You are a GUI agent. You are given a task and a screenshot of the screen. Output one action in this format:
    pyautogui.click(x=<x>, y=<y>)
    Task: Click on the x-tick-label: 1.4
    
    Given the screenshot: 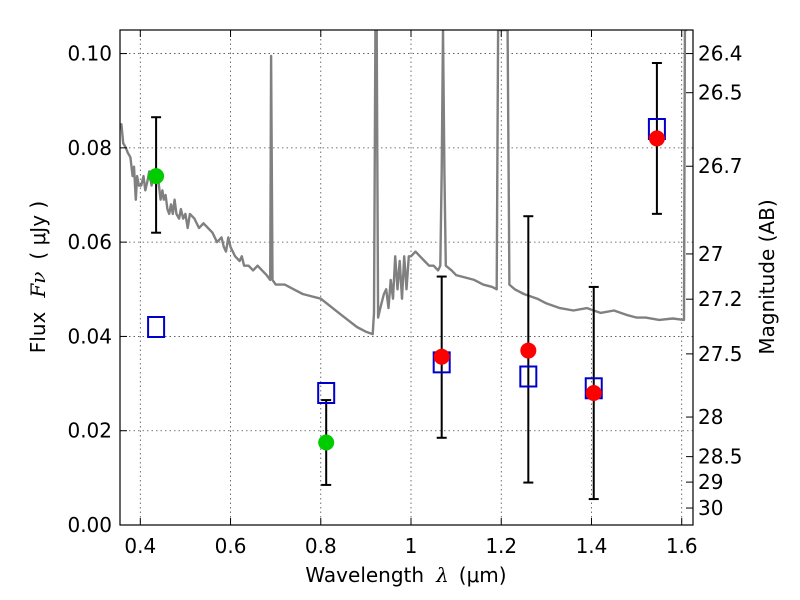 What is the action you would take?
    pyautogui.click(x=592, y=546)
    